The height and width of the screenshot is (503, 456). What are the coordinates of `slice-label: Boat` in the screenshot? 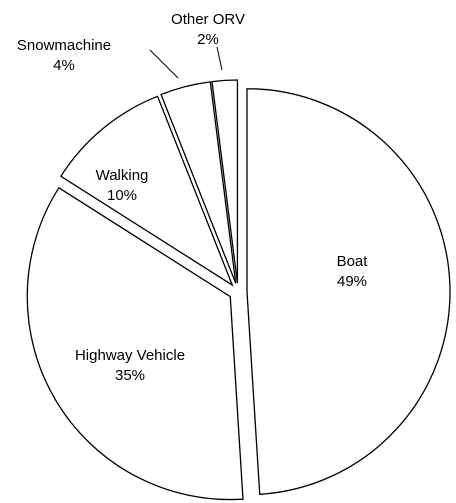 It's located at (353, 261).